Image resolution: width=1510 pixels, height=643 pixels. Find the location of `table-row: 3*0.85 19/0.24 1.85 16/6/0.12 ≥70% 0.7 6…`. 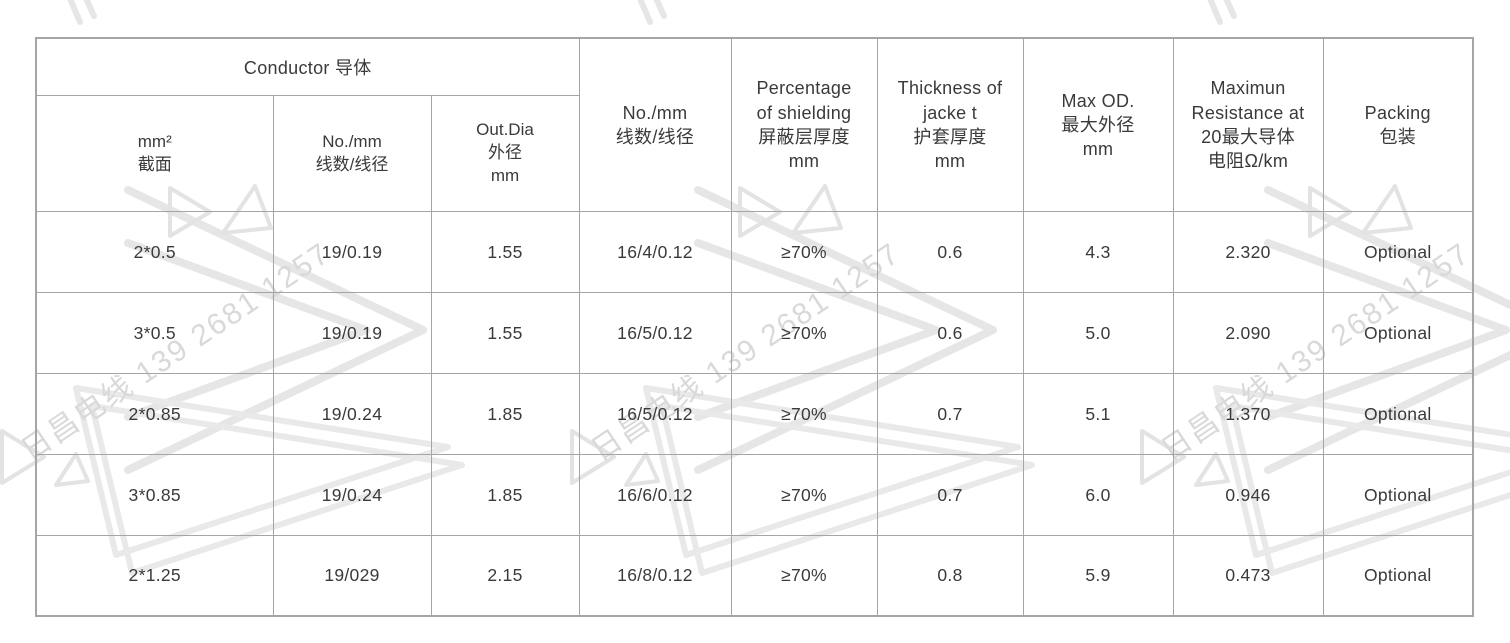

table-row: 3*0.85 19/0.24 1.85 16/6/0.12 ≥70% 0.7 6… is located at coordinates (754, 495).